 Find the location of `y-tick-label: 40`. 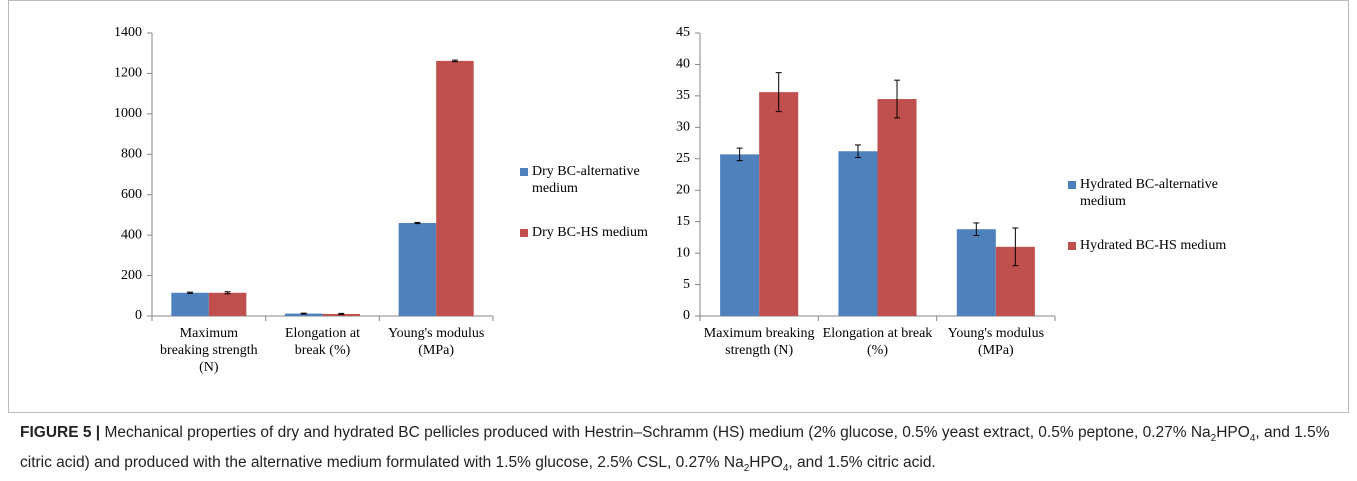

y-tick-label: 40 is located at coordinates (683, 64).